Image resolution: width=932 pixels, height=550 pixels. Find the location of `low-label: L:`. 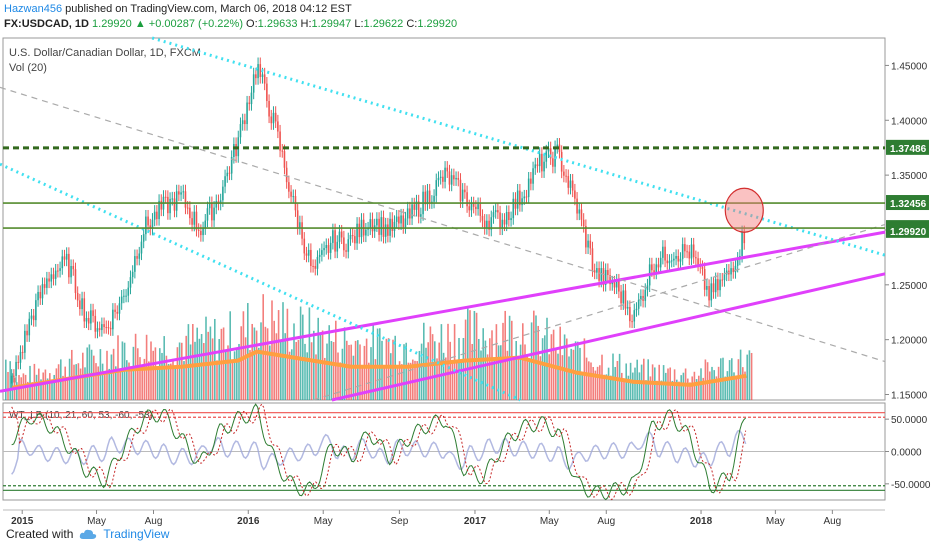

low-label: L: is located at coordinates (359, 24).